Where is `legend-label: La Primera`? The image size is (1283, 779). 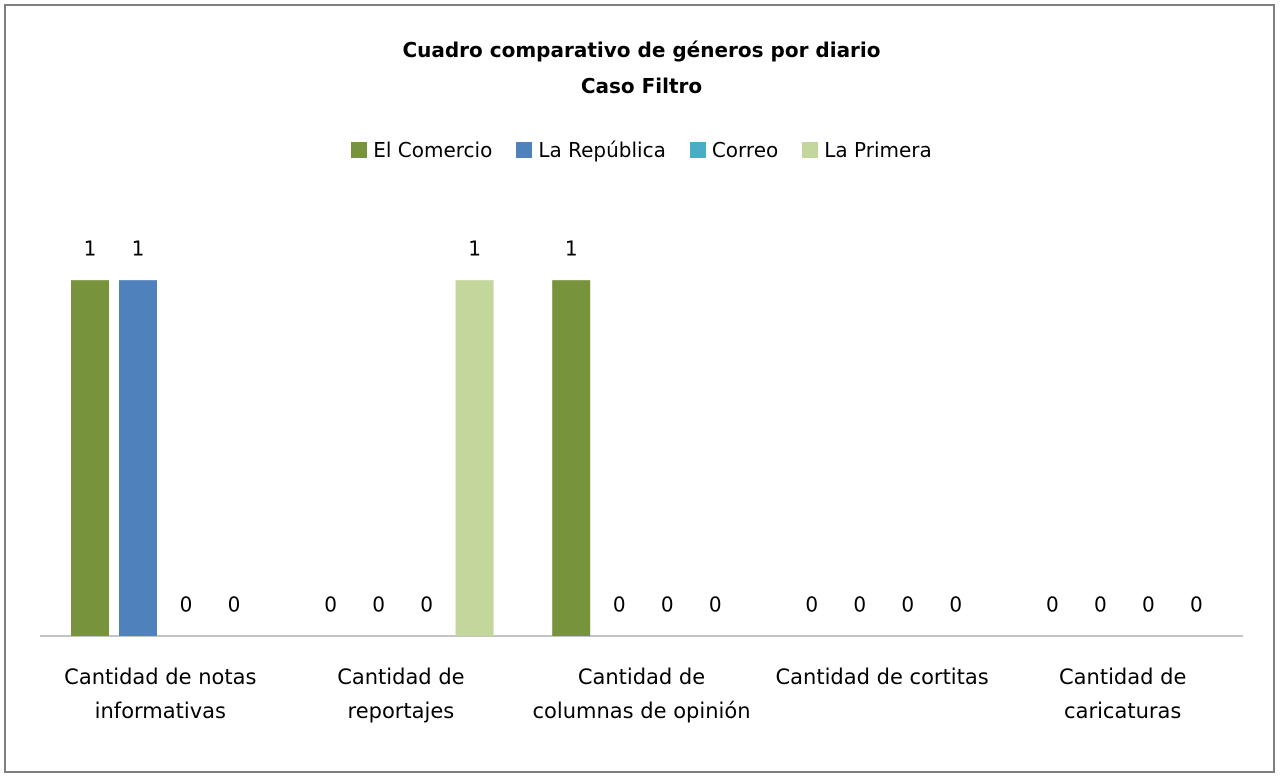 legend-label: La Primera is located at coordinates (878, 150).